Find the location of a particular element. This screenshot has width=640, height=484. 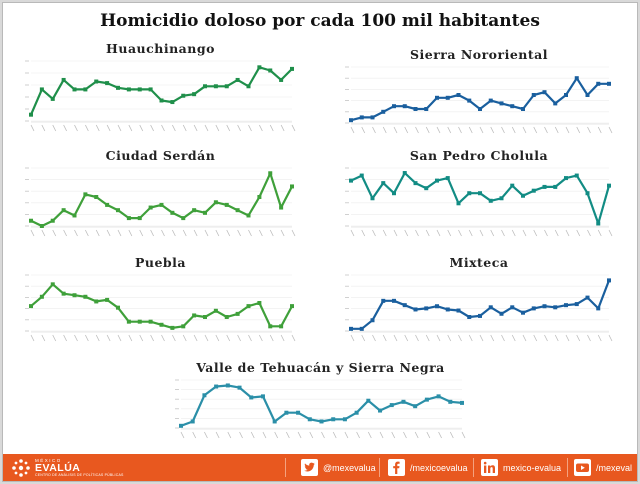

facebook-handle: /mexicoevalua is located at coordinates (439, 467).